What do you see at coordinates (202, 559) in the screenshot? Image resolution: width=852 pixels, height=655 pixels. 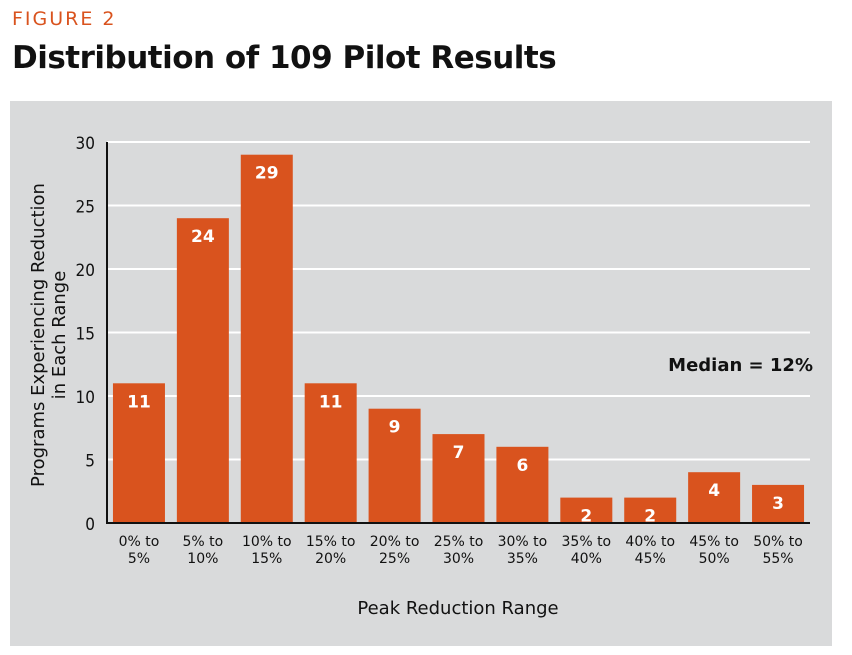 I see `x-tick-label-line: 10%` at bounding box center [202, 559].